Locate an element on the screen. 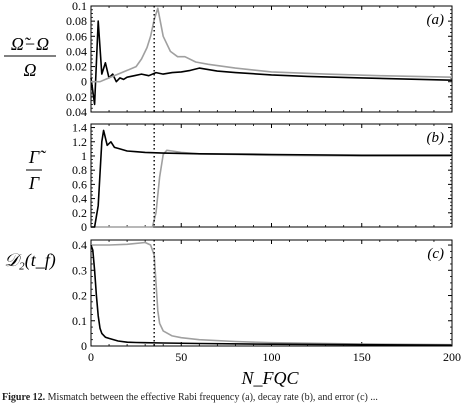 This screenshot has width=474, height=405. ylabel-b-numerator: Γ̃ is located at coordinates (37, 157).